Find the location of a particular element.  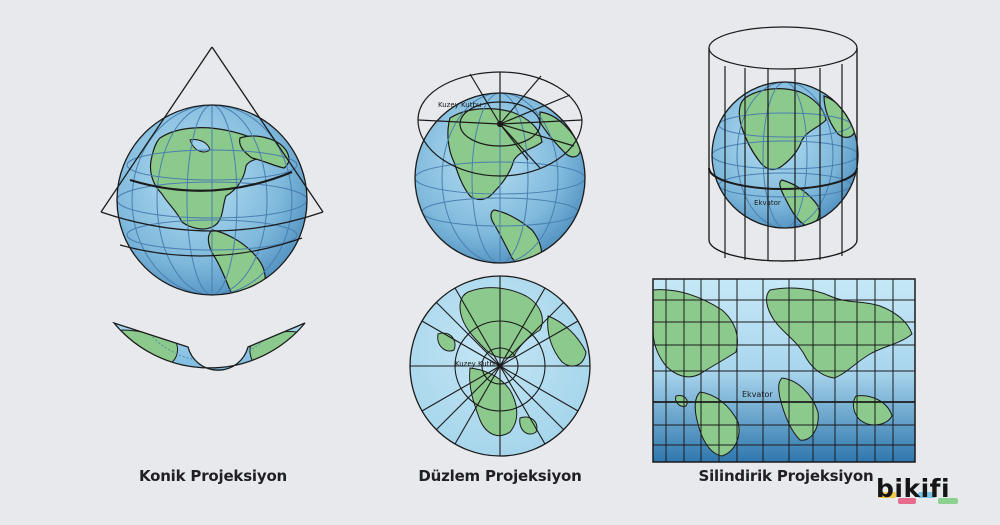

cylindrical-flat-land is located at coordinates (783, 372).